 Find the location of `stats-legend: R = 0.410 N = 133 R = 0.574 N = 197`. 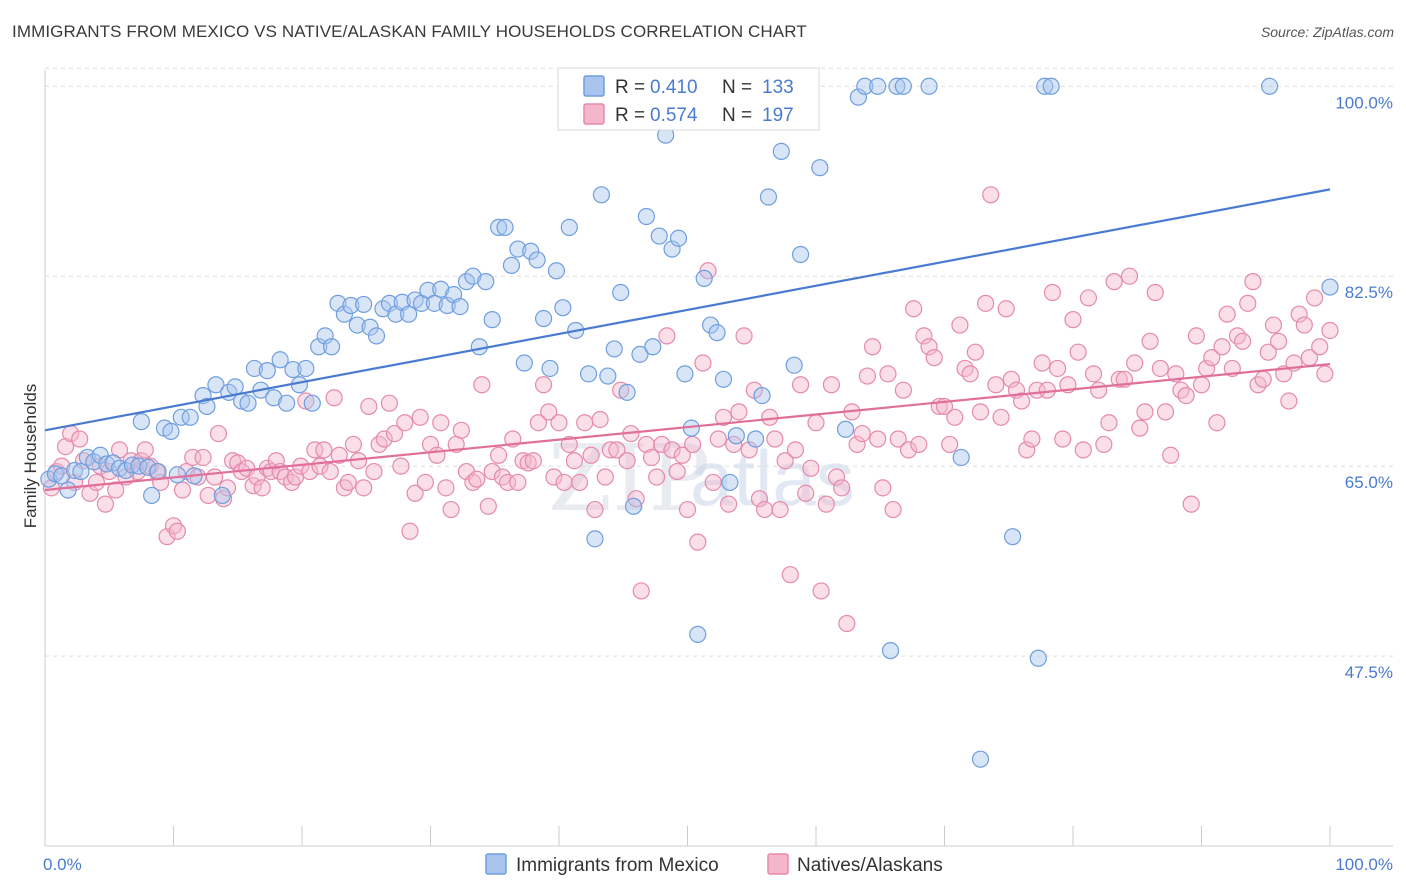

stats-legend: R = 0.410 N = 133 R = 0.574 N = 197 is located at coordinates (688, 99).